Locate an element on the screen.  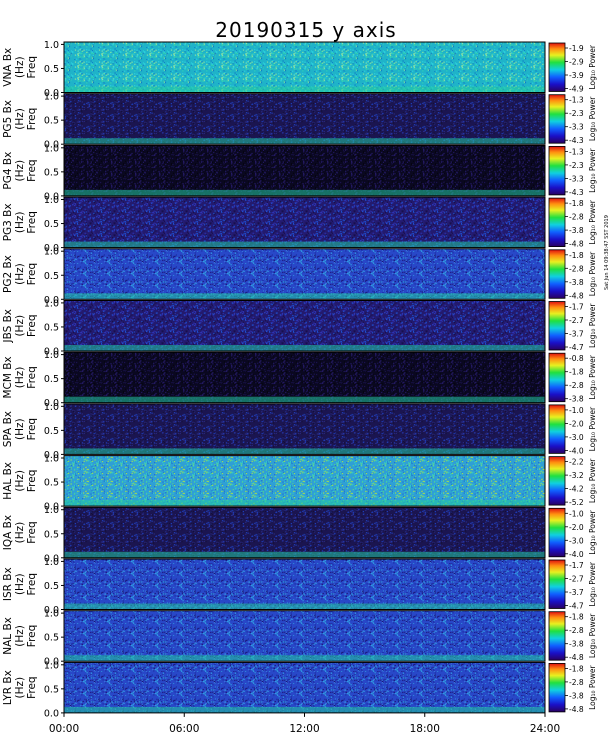
station-label: LYR Bx is located at coordinates (8, 687).